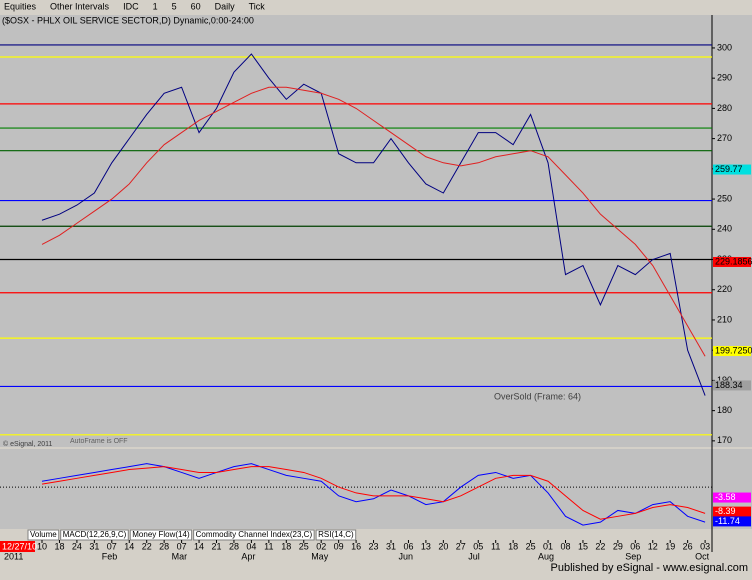 The height and width of the screenshot is (580, 752). I want to click on price-tag-label: 199.7250, so click(733, 350).